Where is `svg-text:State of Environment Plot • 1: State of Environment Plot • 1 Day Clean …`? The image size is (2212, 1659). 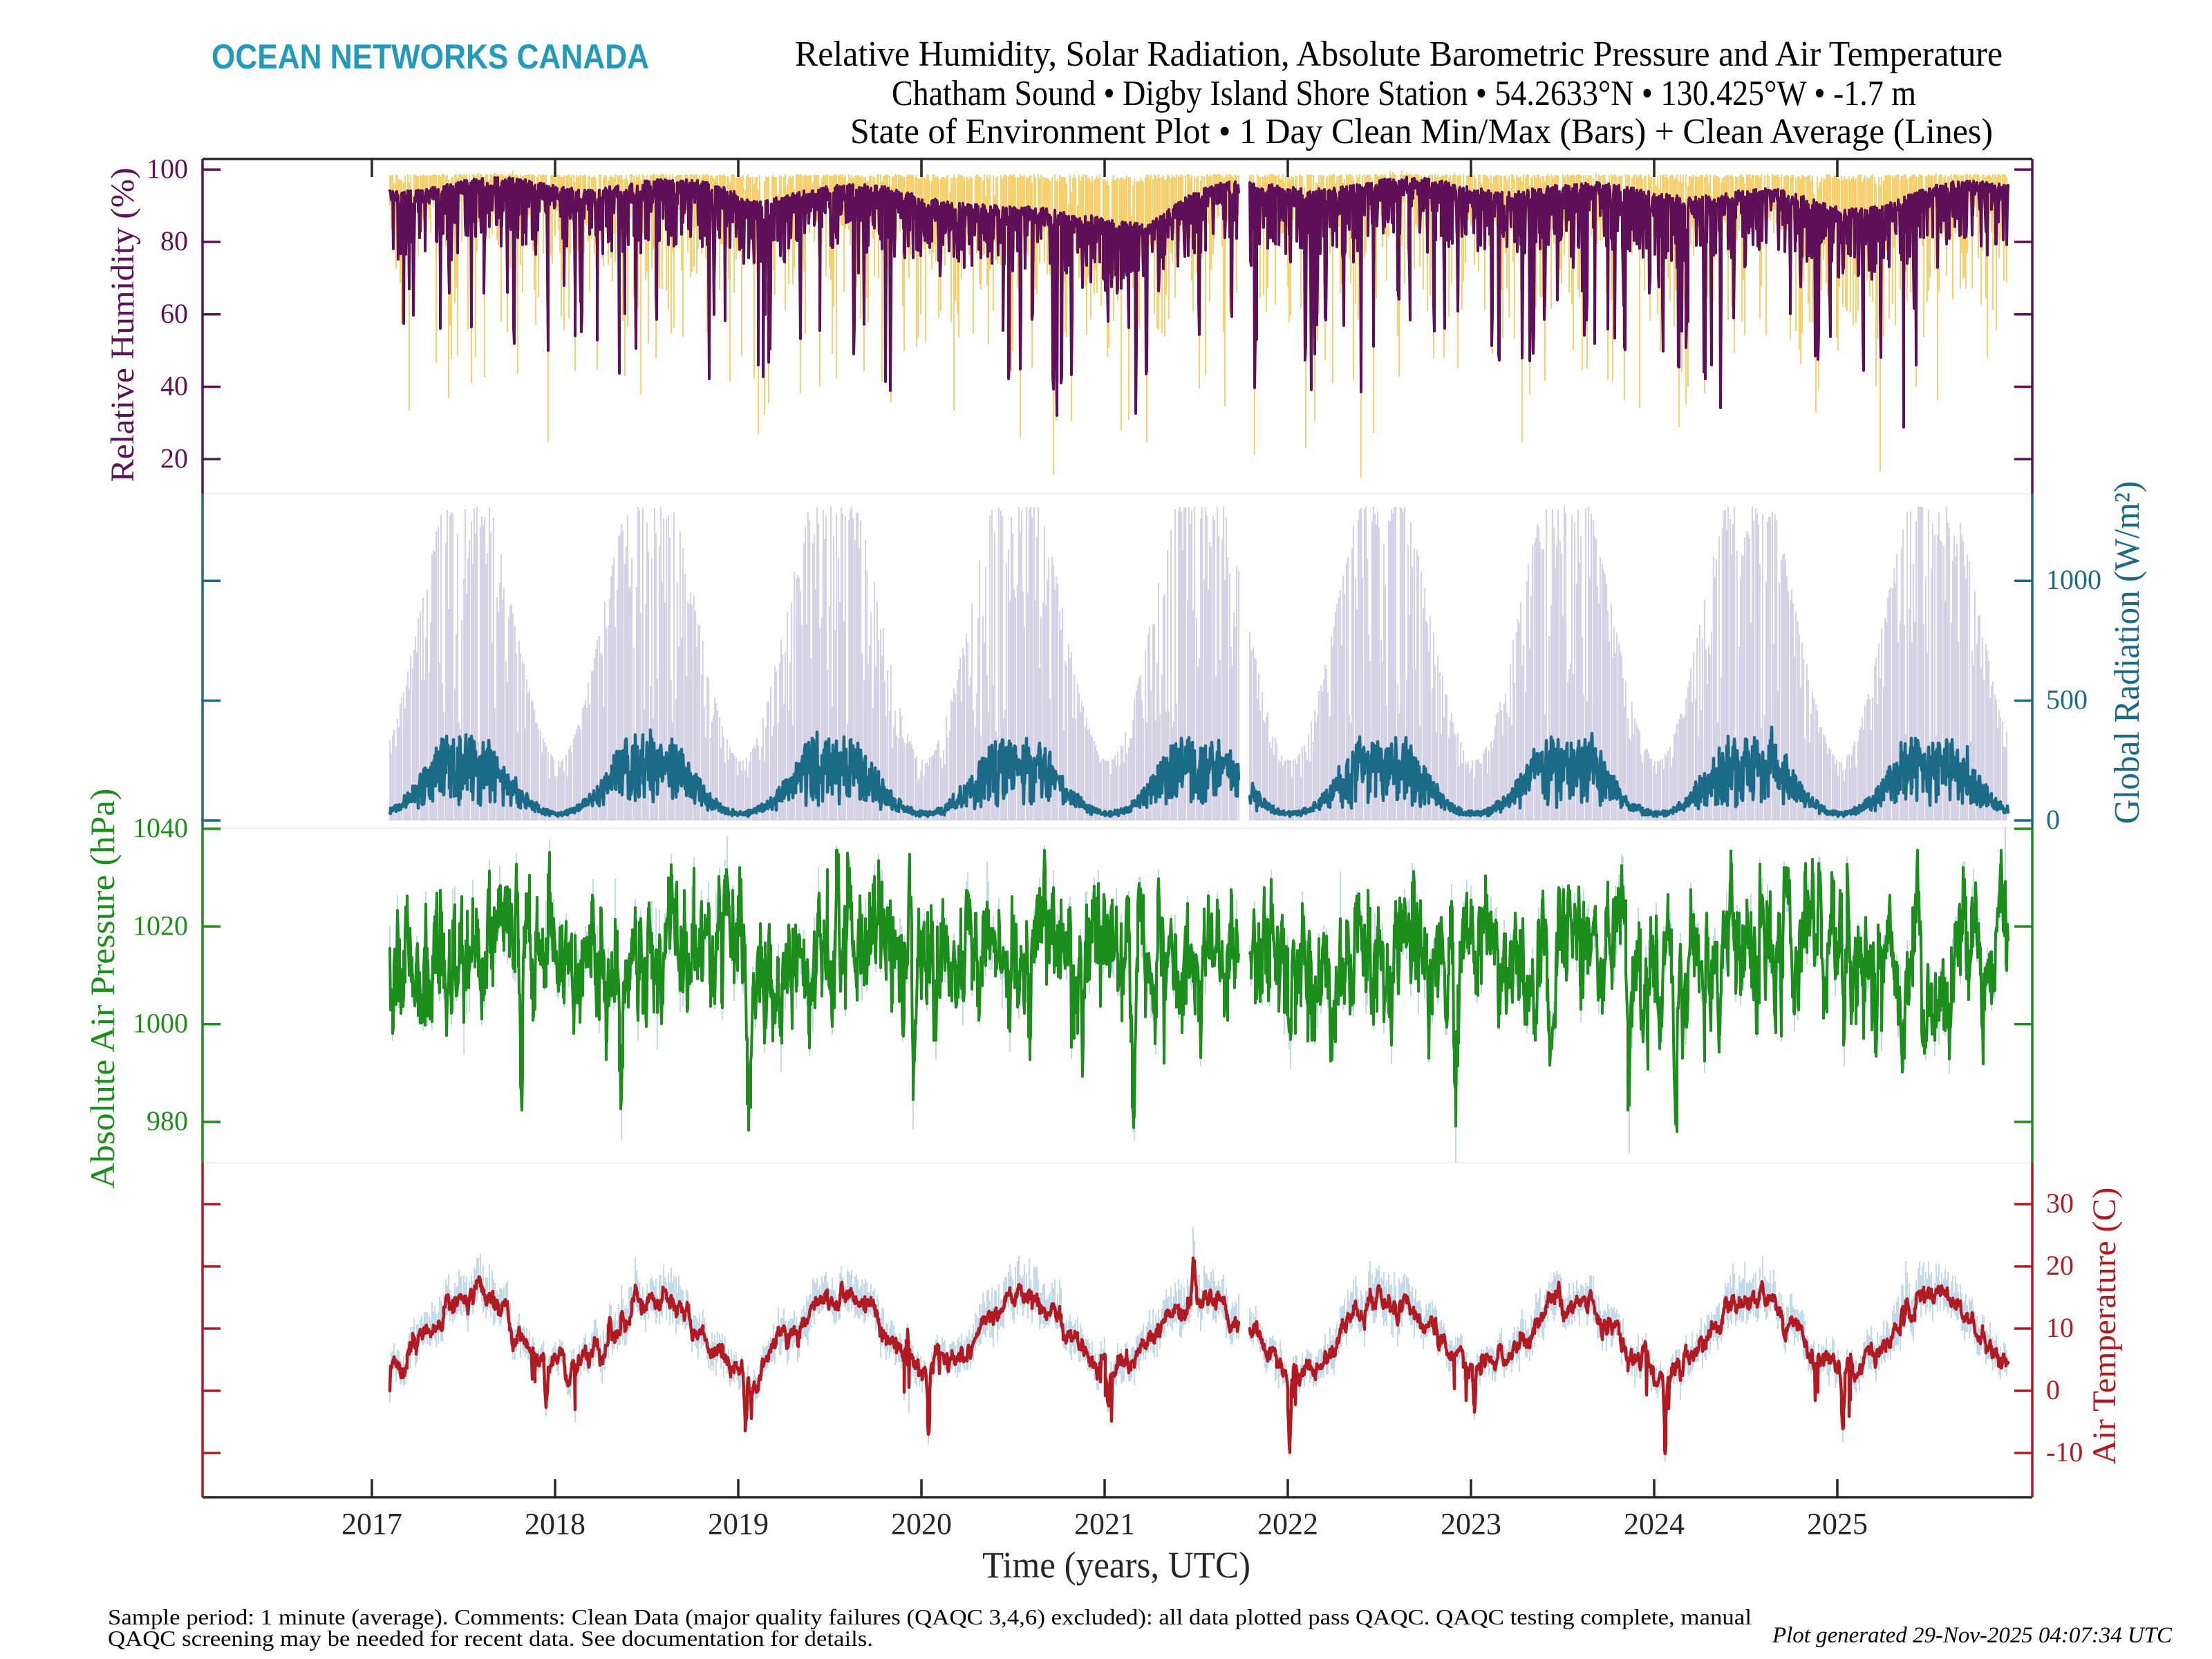
svg-text:State of Environment Plot • 1: State of Environment Plot • 1 Day Clean … is located at coordinates (1422, 131).